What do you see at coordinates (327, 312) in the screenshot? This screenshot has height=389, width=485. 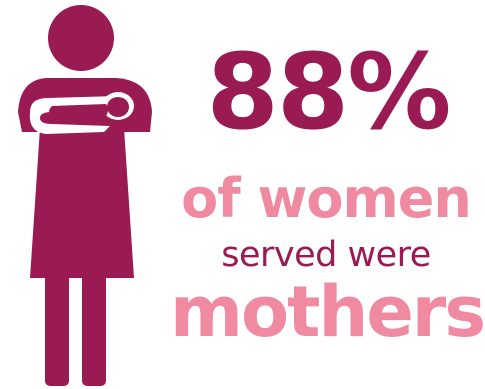 I see `statistic-label-mothers: mothers` at bounding box center [327, 312].